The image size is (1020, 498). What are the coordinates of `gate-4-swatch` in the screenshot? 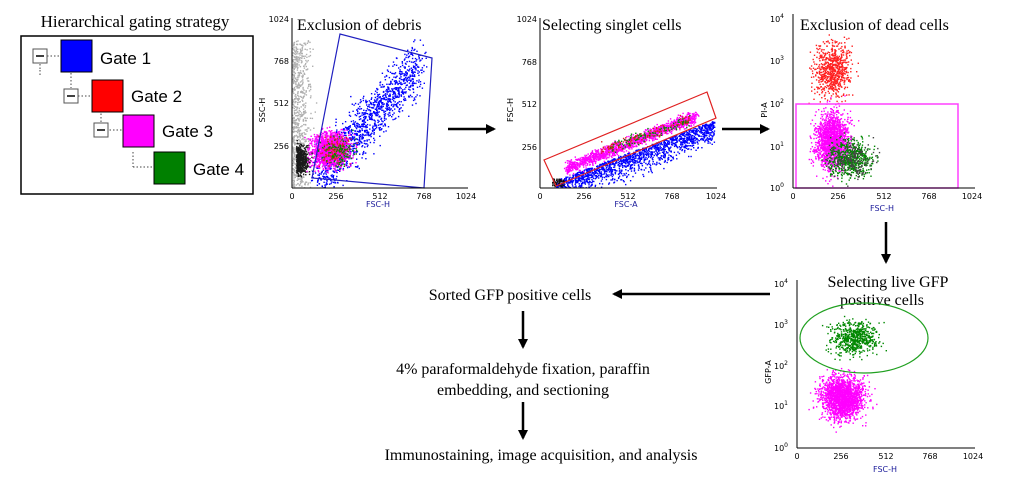 It's located at (169, 168).